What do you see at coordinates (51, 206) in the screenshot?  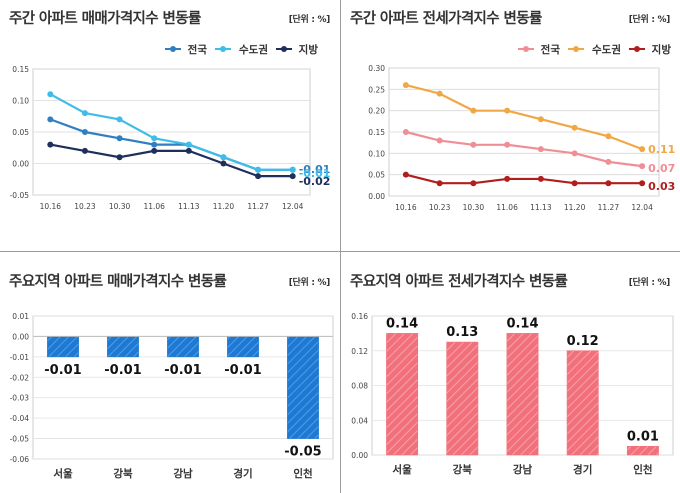 I see `x-tick-label: 10.16` at bounding box center [51, 206].